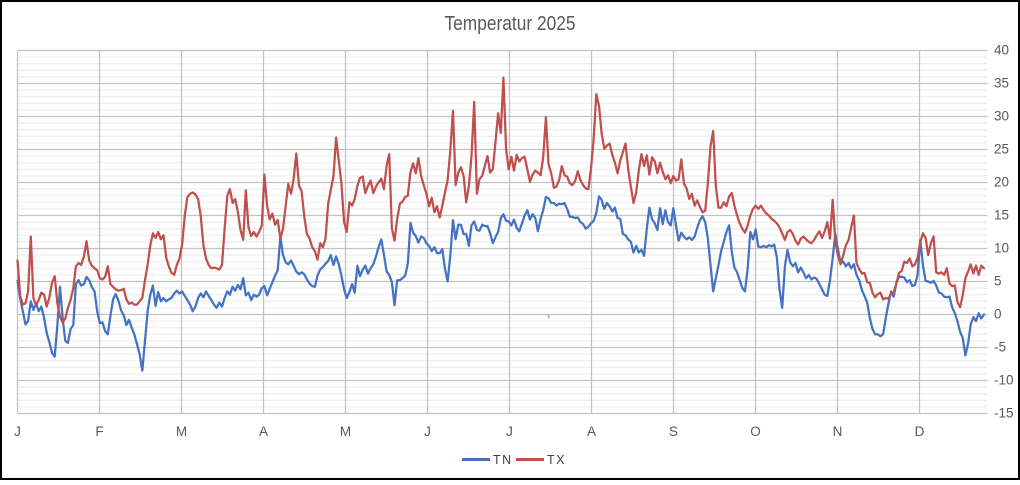 Image resolution: width=1020 pixels, height=485 pixels. Describe the element at coordinates (1001, 50) in the screenshot. I see `svg-text: 40` at that location.